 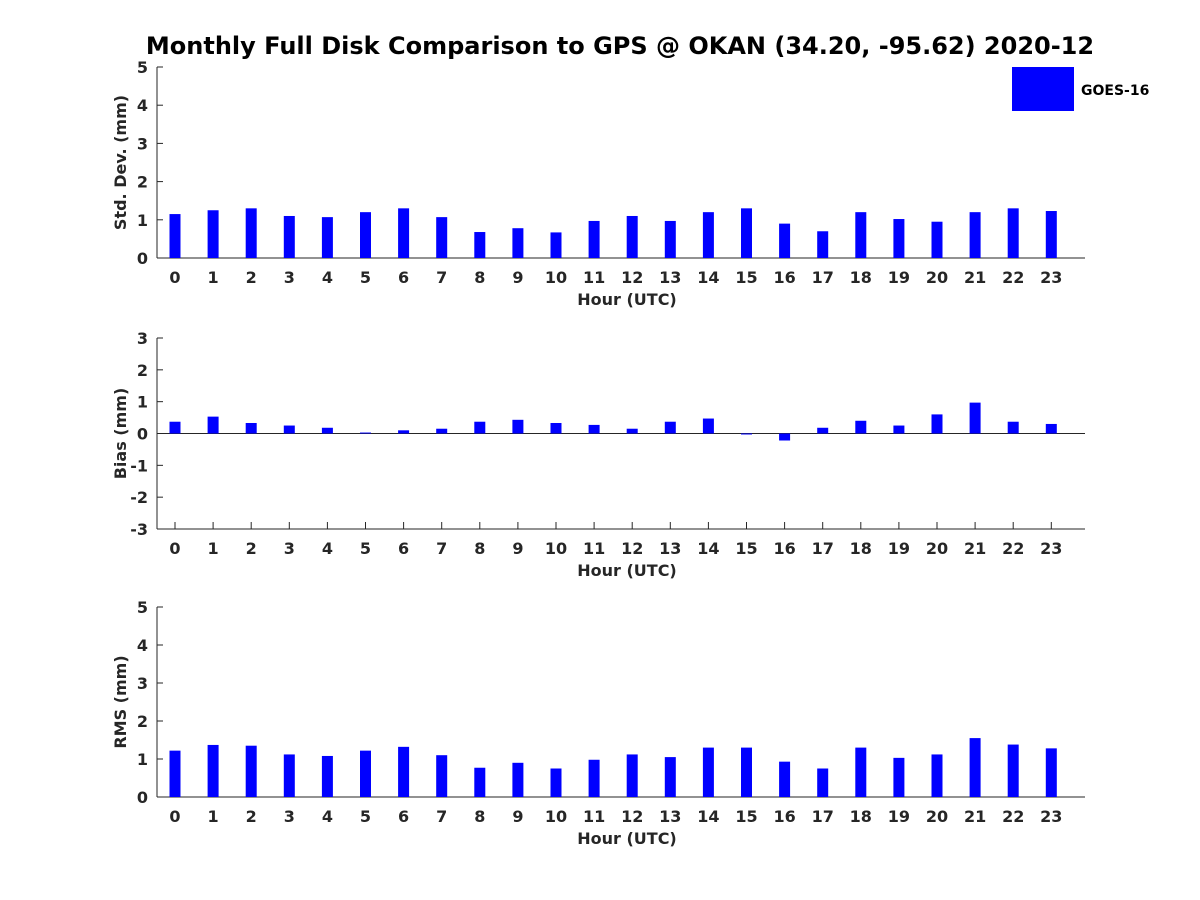 I want to click on x-tick-label: 10, so click(x=556, y=548).